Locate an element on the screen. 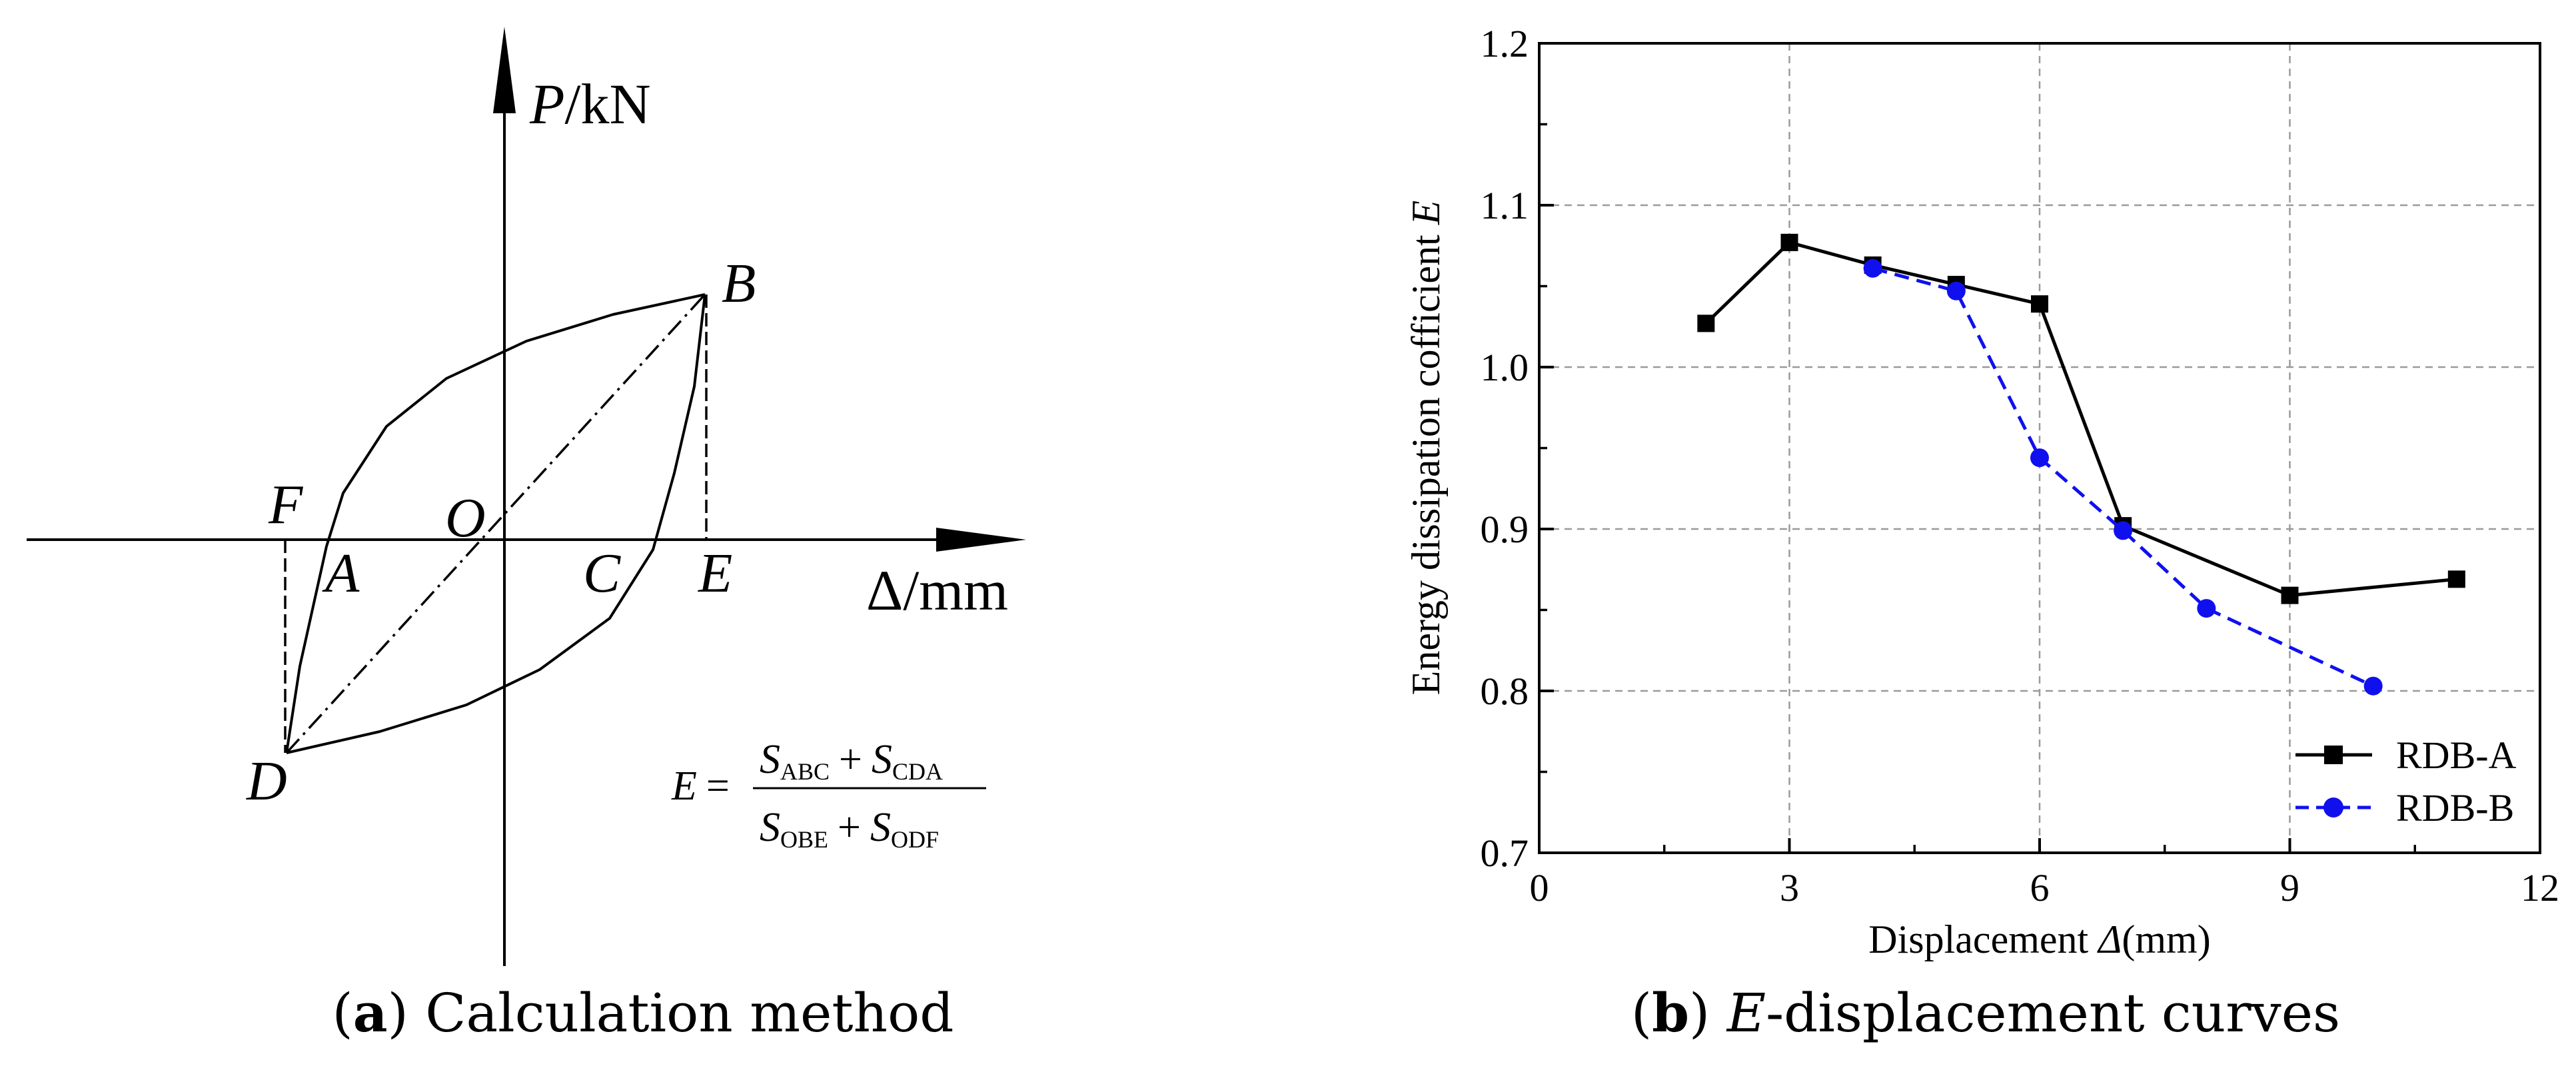 This screenshot has height=1066, width=2576. series is located at coordinates (2081, 464).